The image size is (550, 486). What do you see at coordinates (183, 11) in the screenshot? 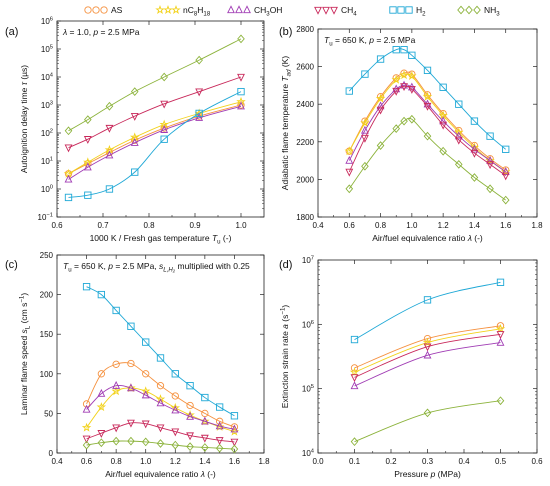
I see `legend-item-nc8h18: nC8H18` at bounding box center [183, 11].